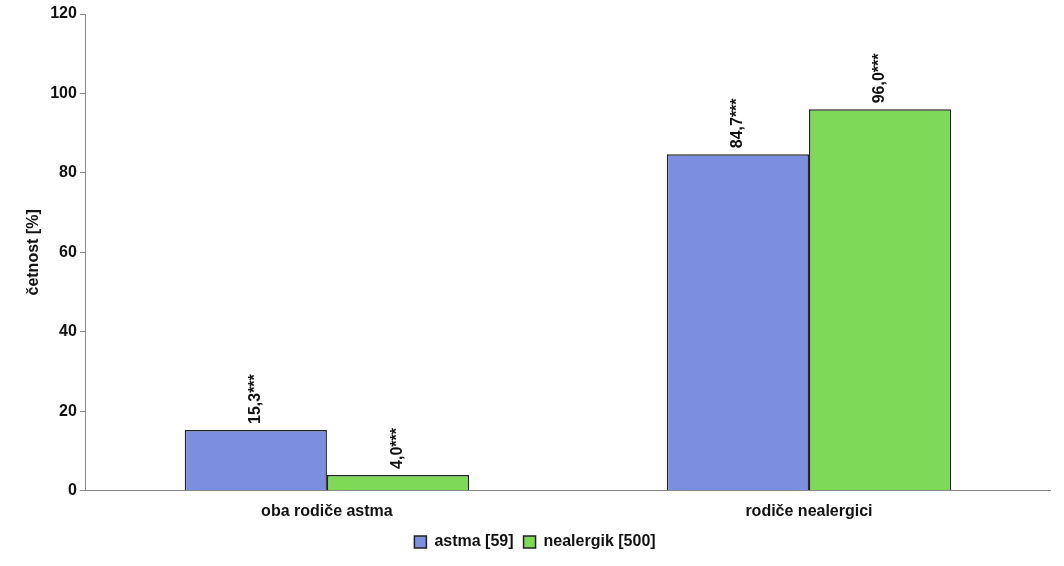 Image resolution: width=1064 pixels, height=566 pixels. What do you see at coordinates (72, 490) in the screenshot?
I see `y-tick-label: 0` at bounding box center [72, 490].